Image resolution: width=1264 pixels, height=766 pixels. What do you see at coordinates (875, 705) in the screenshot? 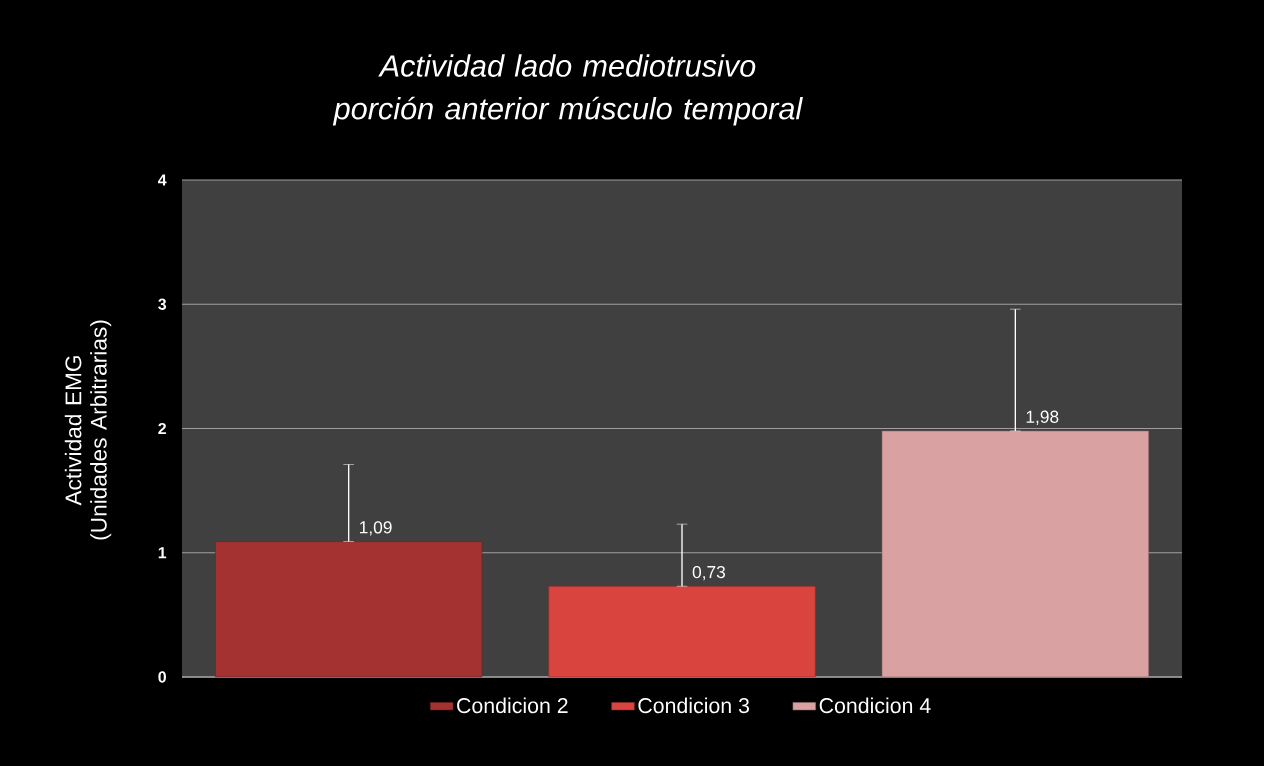
I see `legend-label: Condicion 4` at bounding box center [875, 705].